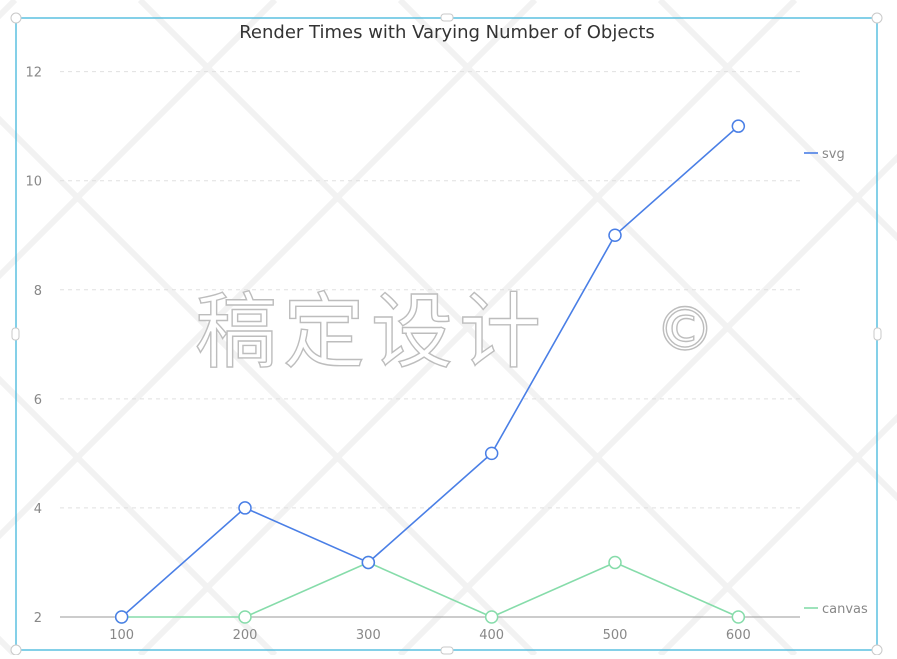 The height and width of the screenshot is (659, 897). What do you see at coordinates (447, 17) in the screenshot?
I see `resize-handle-top` at bounding box center [447, 17].